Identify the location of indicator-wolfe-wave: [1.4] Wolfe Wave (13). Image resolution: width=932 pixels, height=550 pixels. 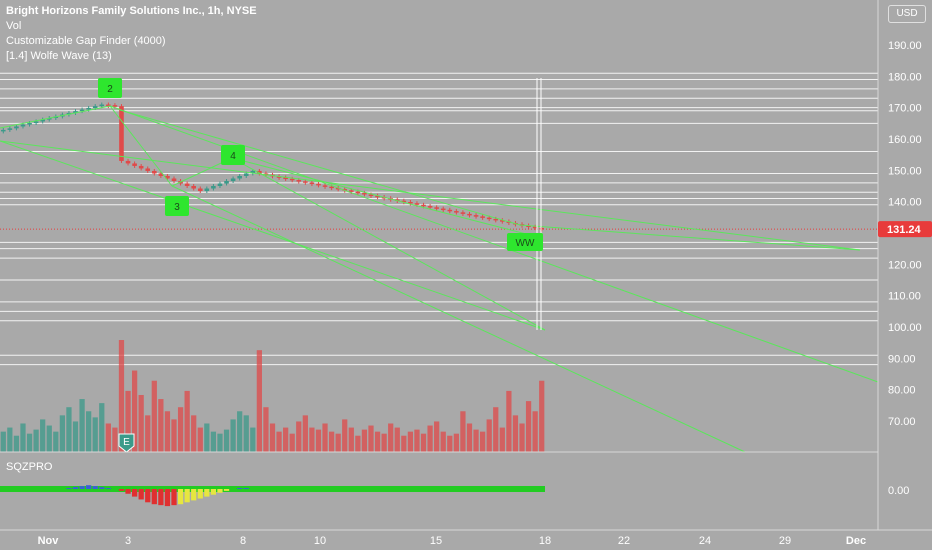
(59, 56).